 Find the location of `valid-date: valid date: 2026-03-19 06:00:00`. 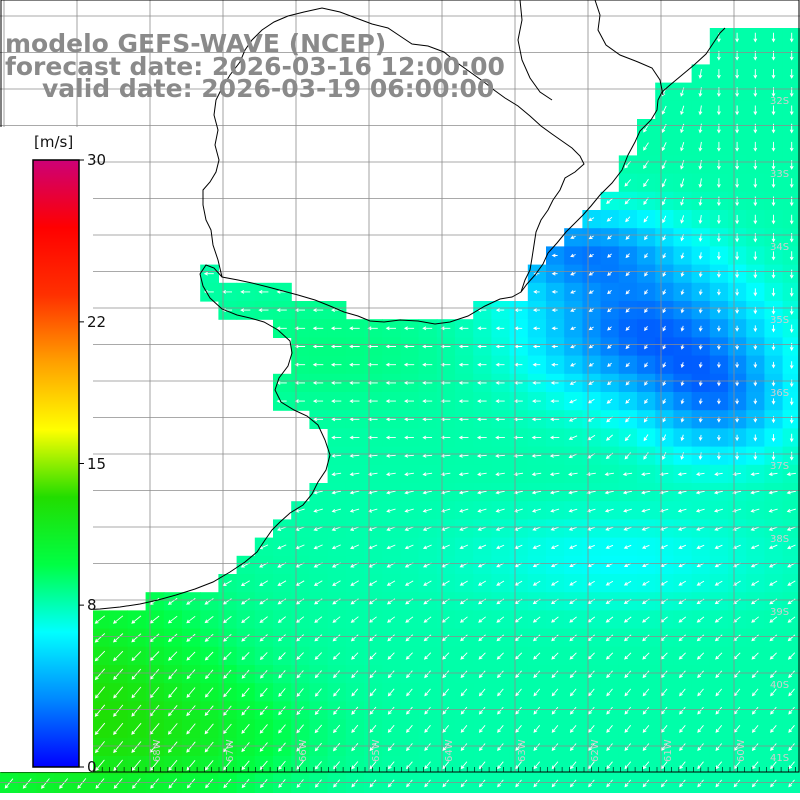

valid-date: valid date: 2026-03-19 06:00:00 is located at coordinates (268, 88).